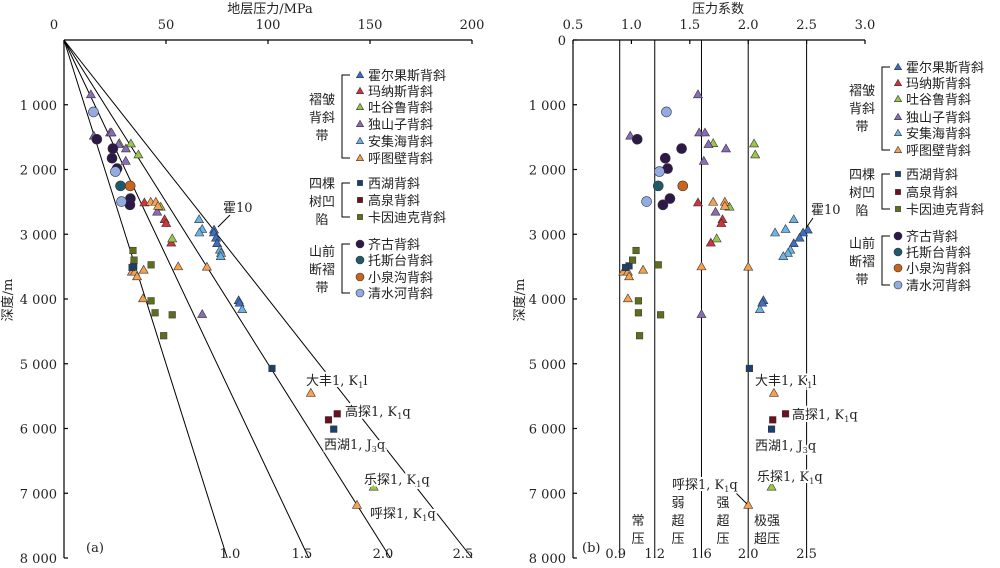 This screenshot has height=568, width=1000. Describe the element at coordinates (705, 486) in the screenshot. I see `annotation-hutan1: 呼探1, K1q` at that location.